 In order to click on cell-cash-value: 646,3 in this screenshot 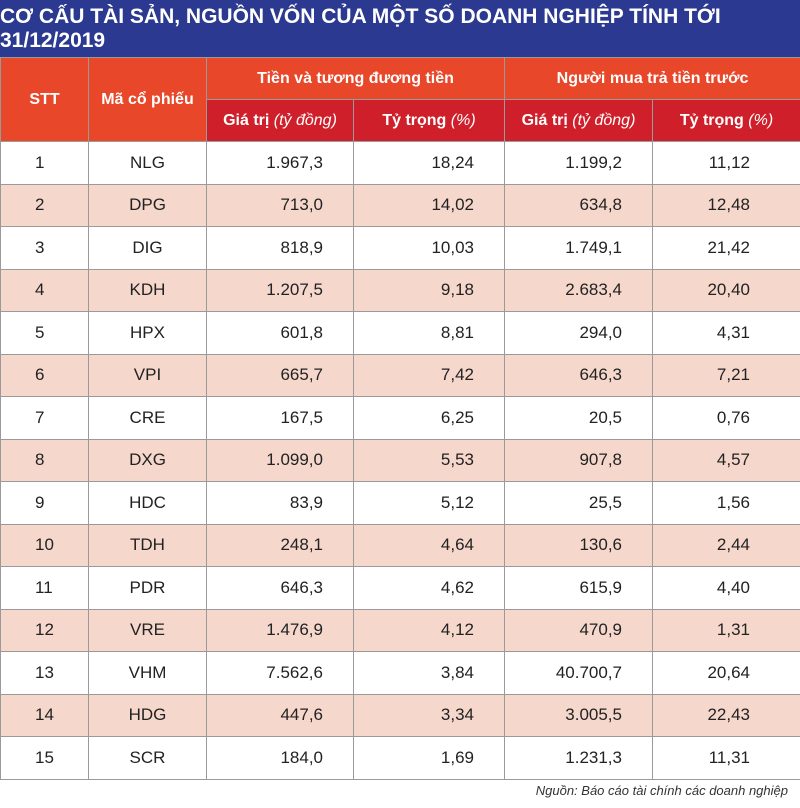, I will do `click(280, 588)`.